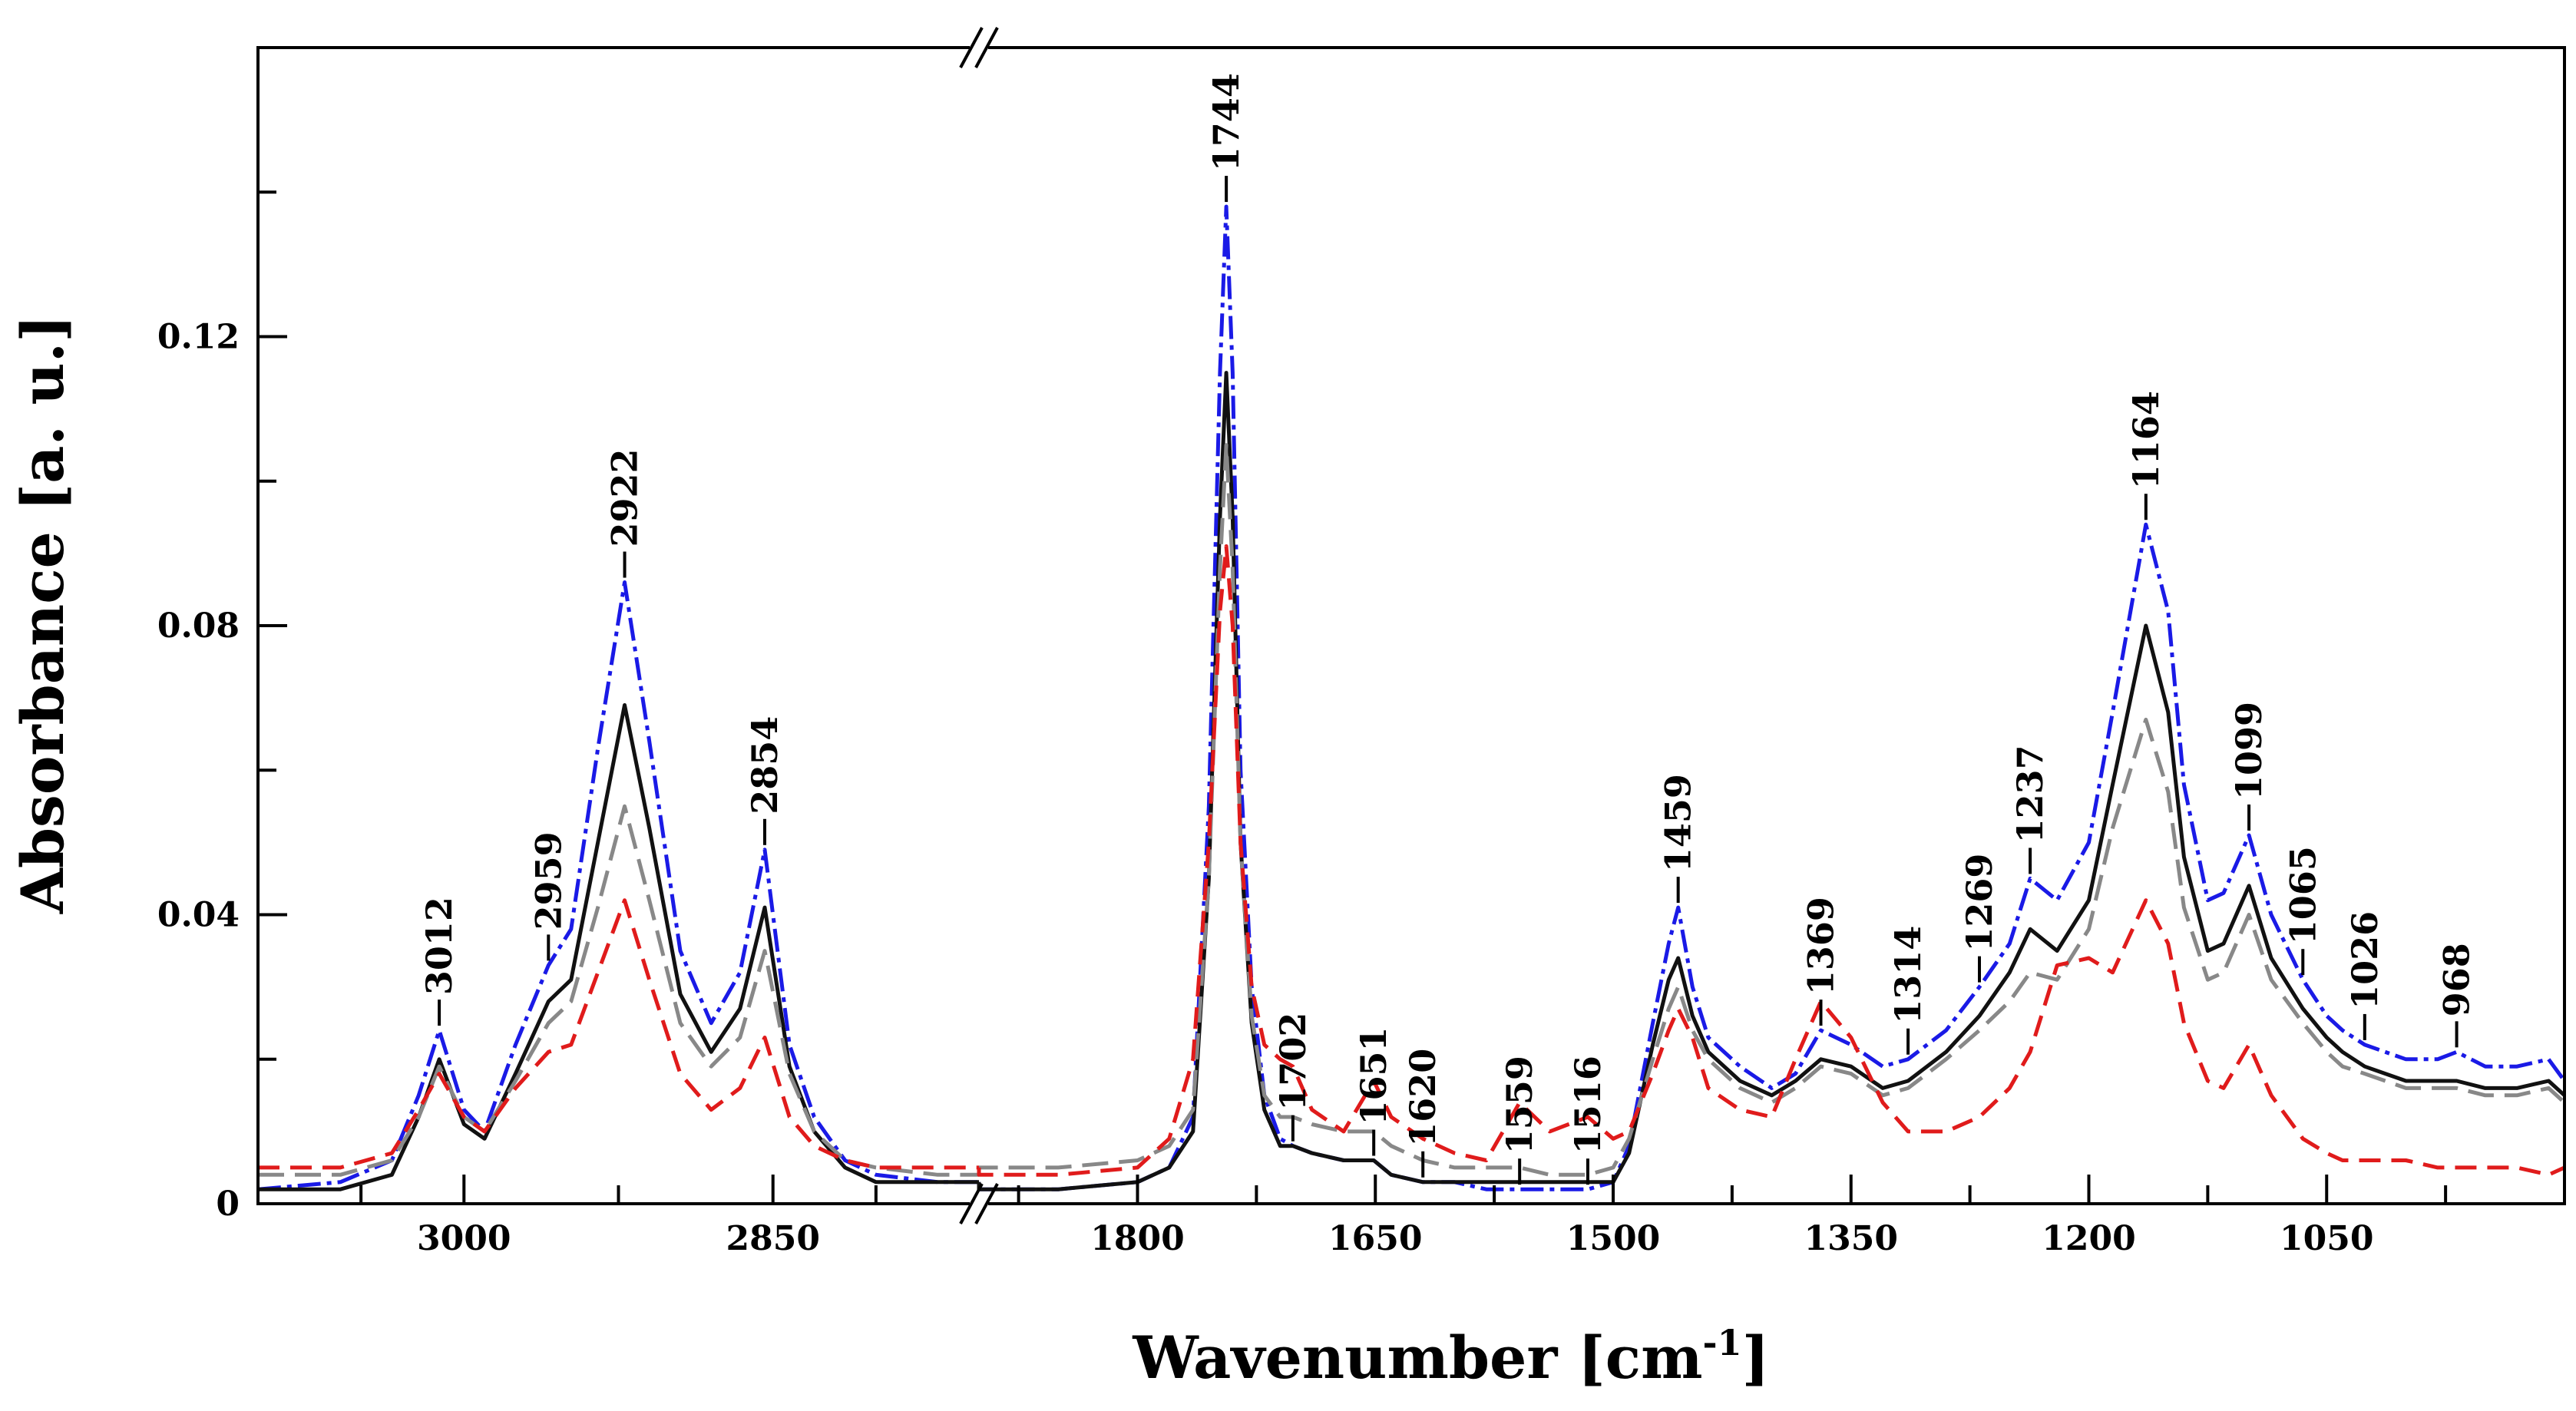 The height and width of the screenshot is (1411, 2576). Describe the element at coordinates (1722, 1343) in the screenshot. I see `x-axis-title-superscript: -1` at that location.